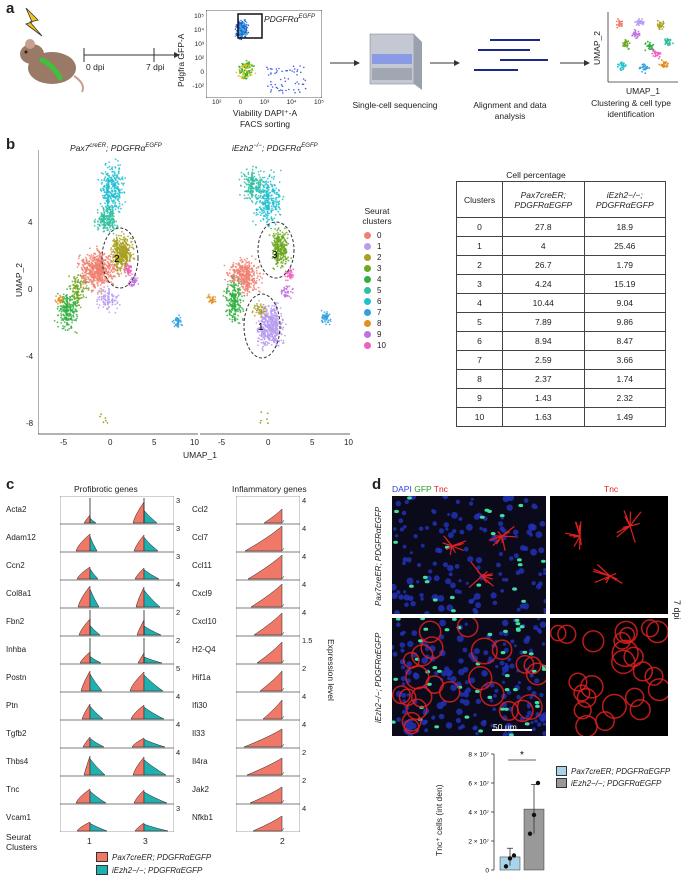 The height and width of the screenshot is (879, 685). I want to click on violin-scale-tick: 1.5, so click(307, 640).